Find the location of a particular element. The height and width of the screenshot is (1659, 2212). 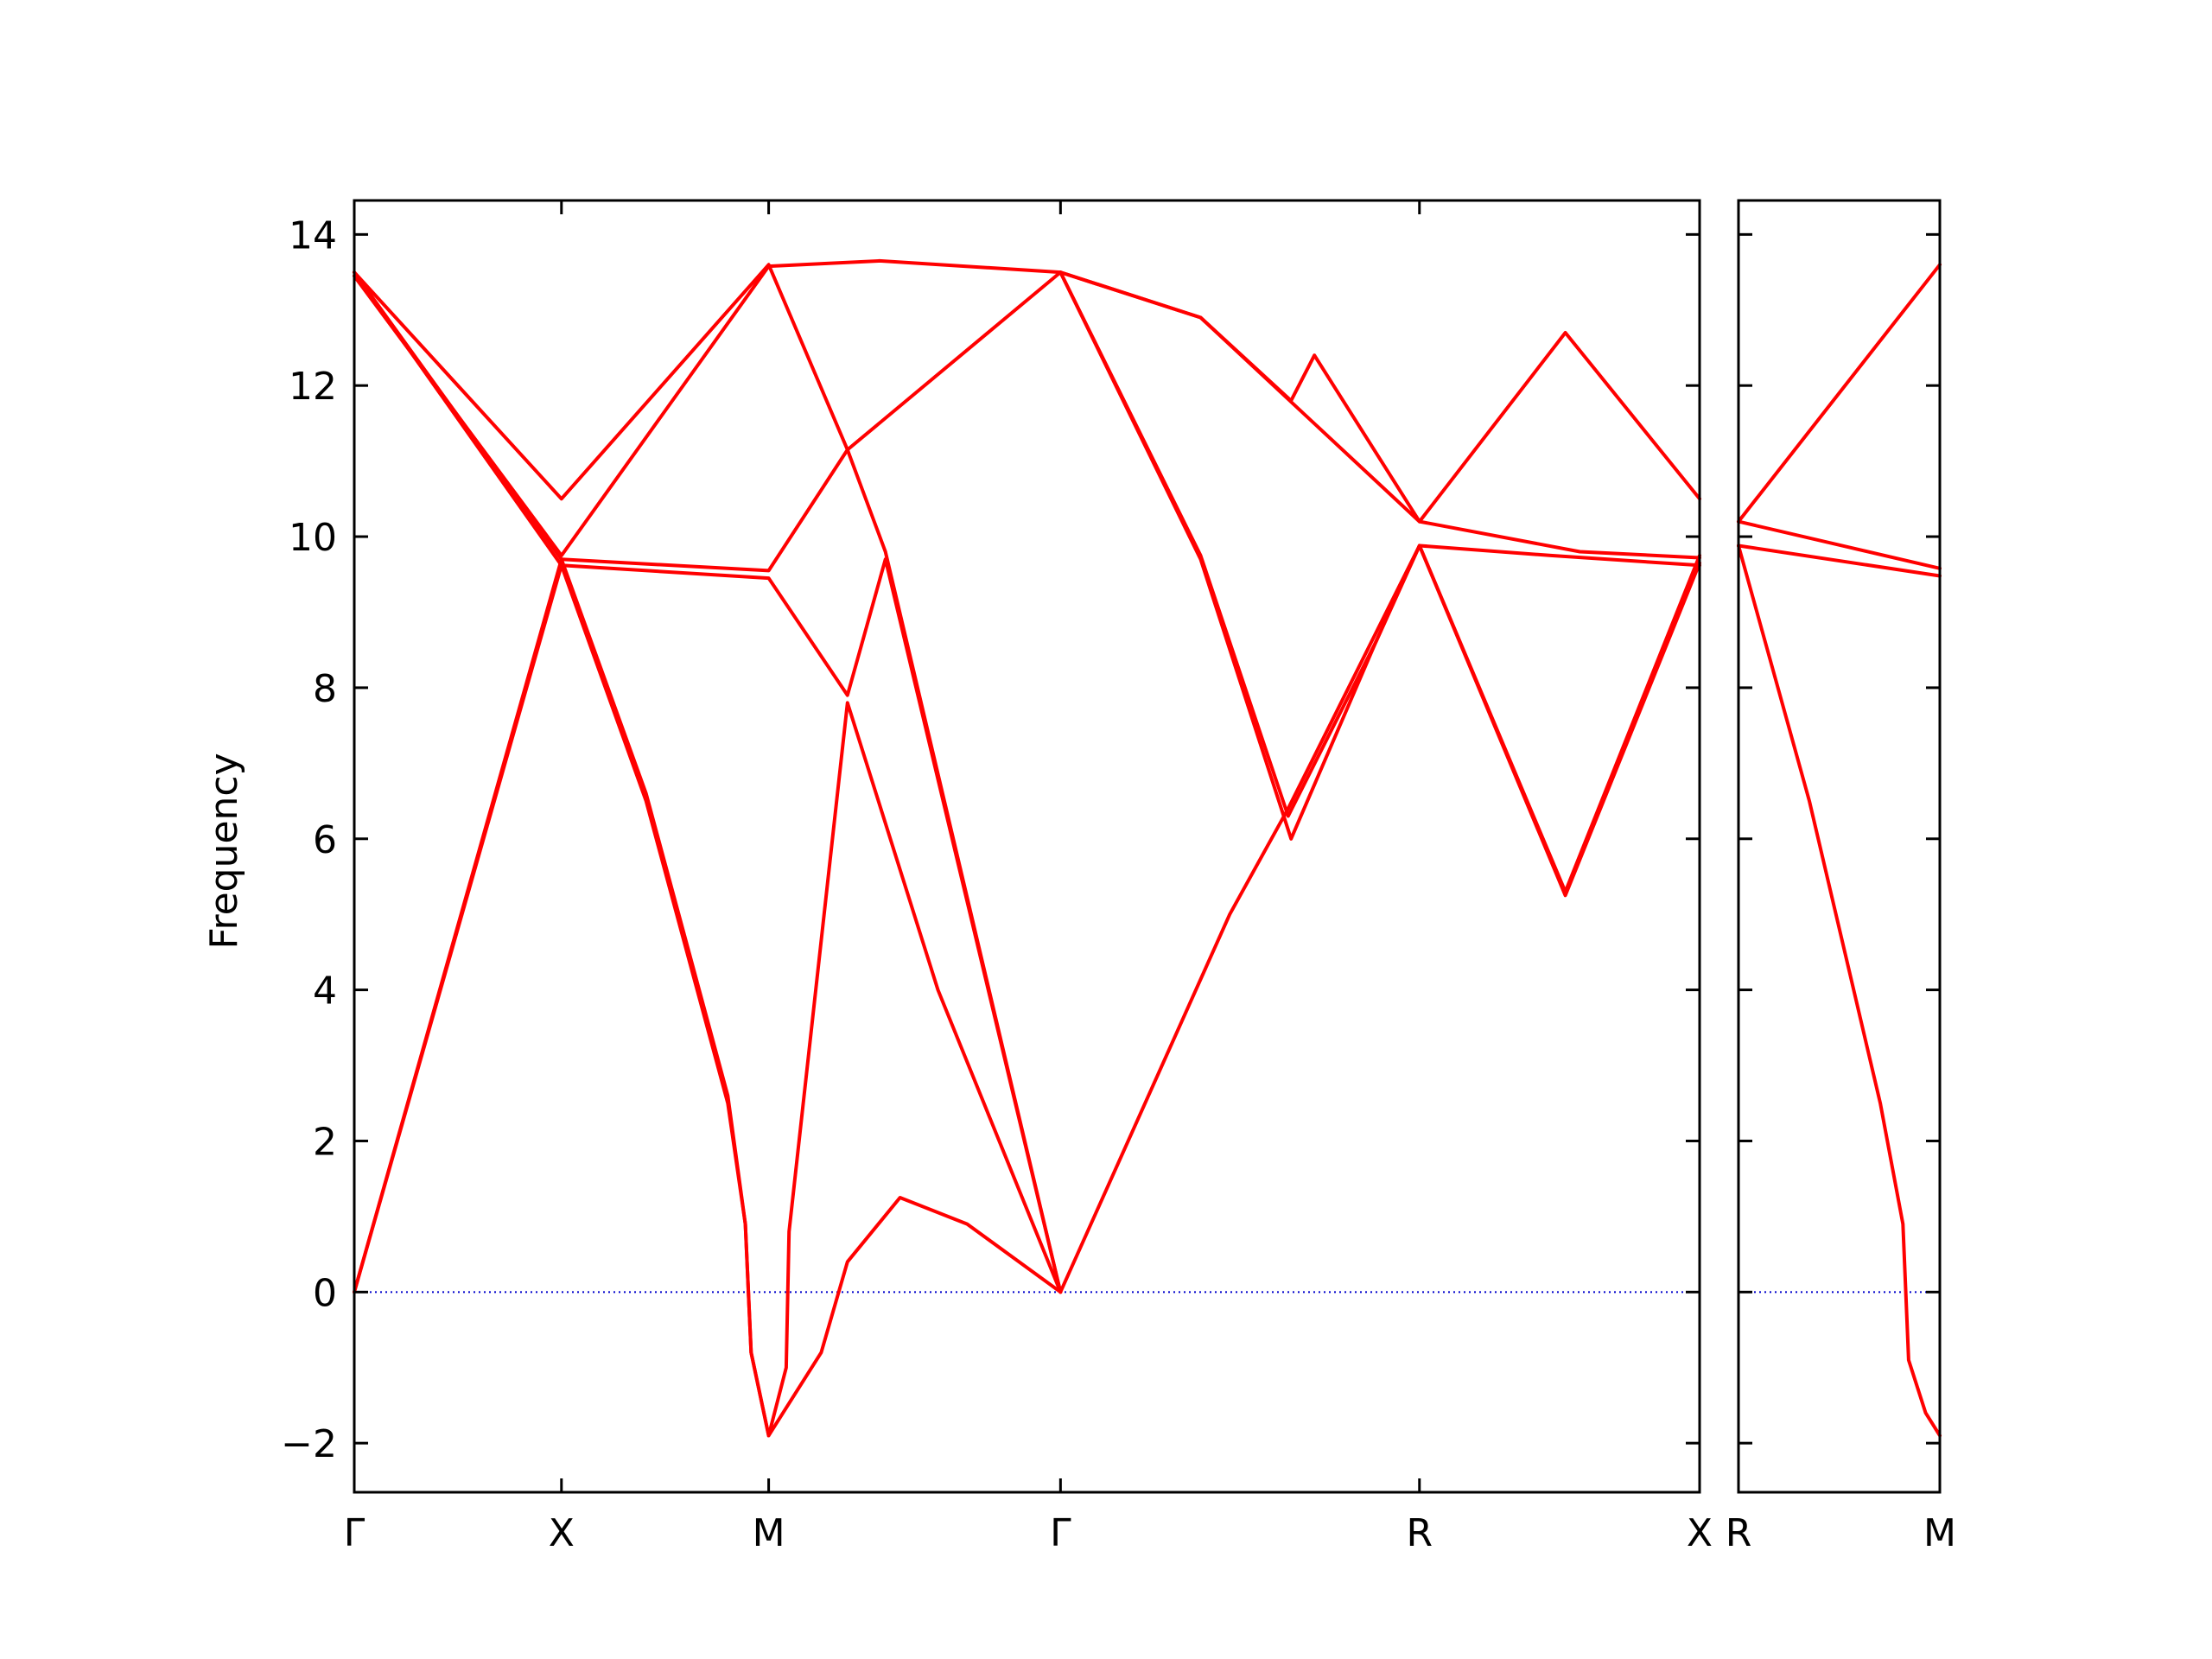

y-tick-label: 0 is located at coordinates (325, 1293).